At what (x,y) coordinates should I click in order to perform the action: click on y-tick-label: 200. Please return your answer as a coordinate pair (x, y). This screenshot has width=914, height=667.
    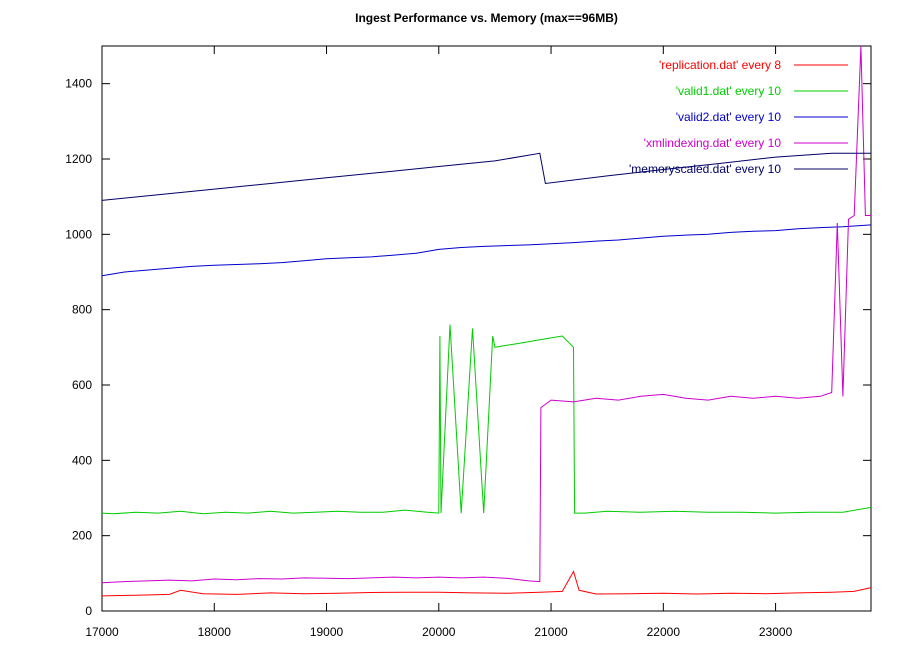
    Looking at the image, I should click on (82, 536).